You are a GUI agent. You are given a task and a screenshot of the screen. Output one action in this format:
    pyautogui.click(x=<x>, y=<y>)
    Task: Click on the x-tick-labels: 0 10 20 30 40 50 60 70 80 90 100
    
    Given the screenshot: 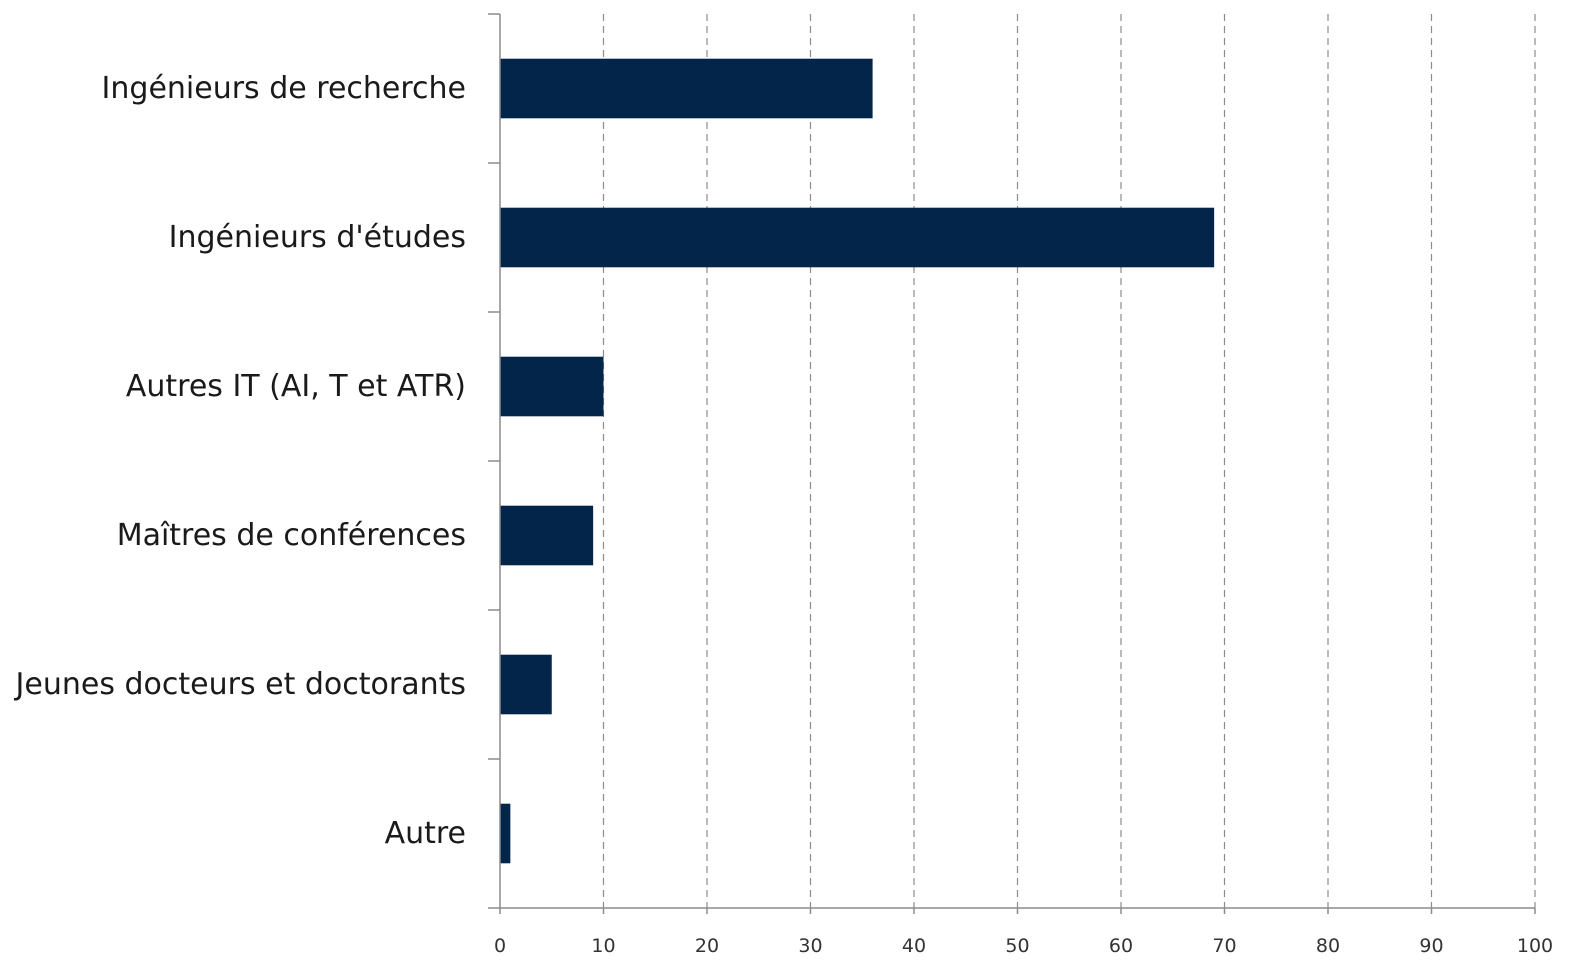 What is the action you would take?
    pyautogui.click(x=1023, y=946)
    